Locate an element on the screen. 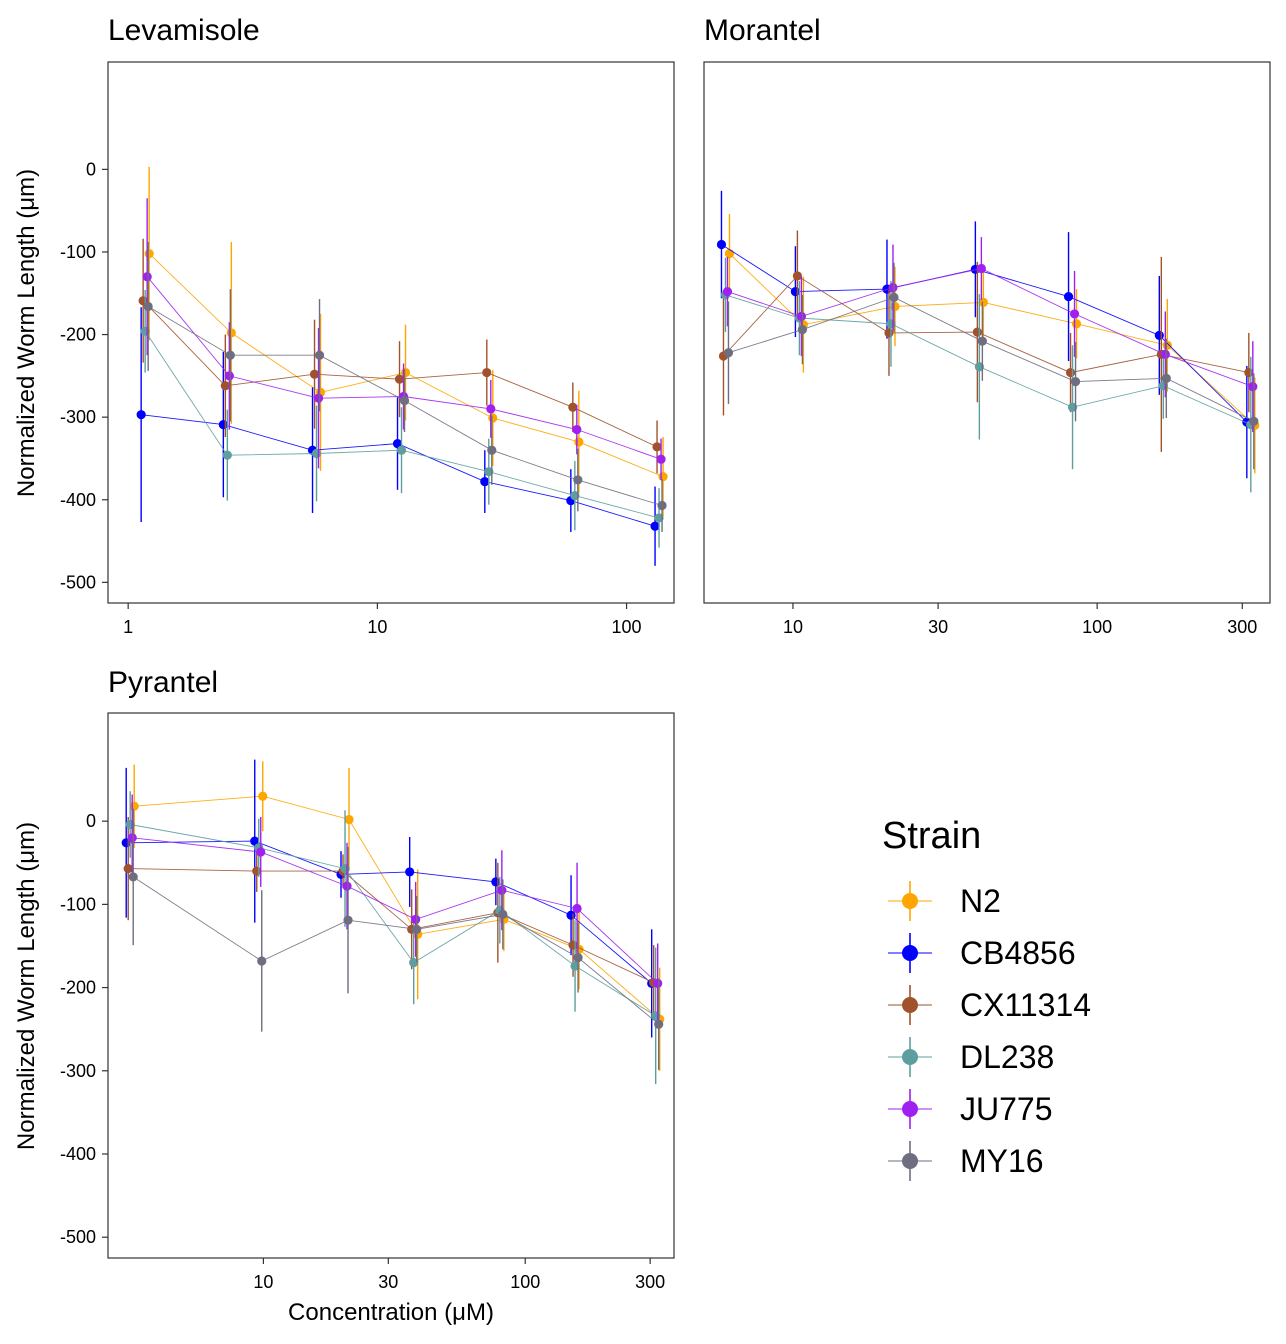  x-tick-label: 30 is located at coordinates (388, 1282).